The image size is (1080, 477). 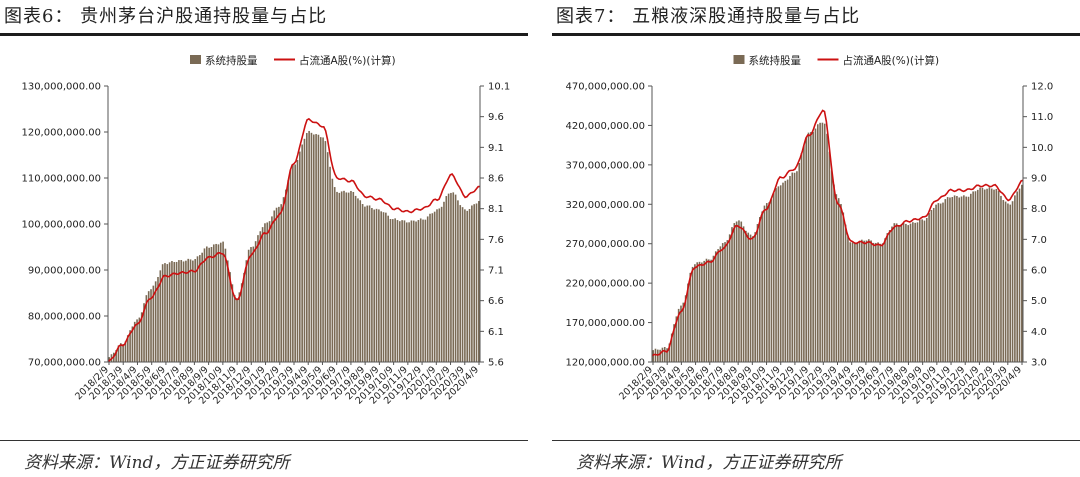 What do you see at coordinates (61, 179) in the screenshot?
I see `y-left-tick-label: 110,000,000.00` at bounding box center [61, 179].